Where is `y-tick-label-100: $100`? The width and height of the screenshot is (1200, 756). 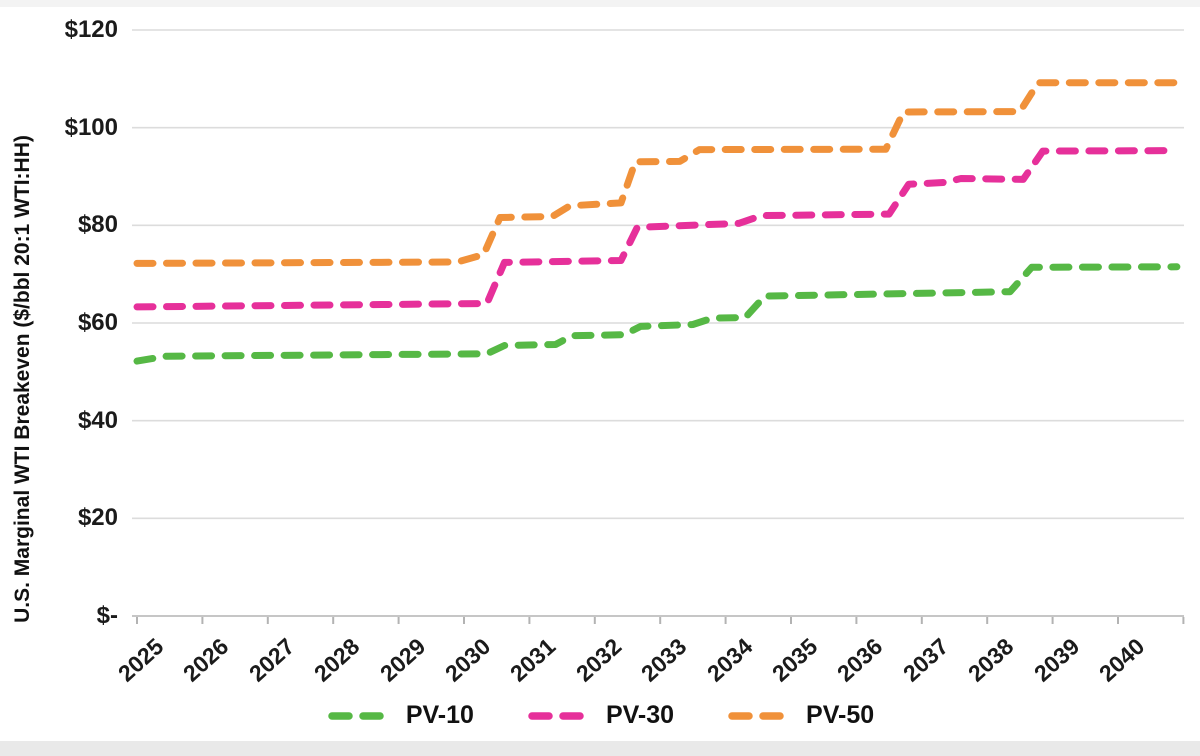
y-tick-label-100: $100 is located at coordinates (91, 127).